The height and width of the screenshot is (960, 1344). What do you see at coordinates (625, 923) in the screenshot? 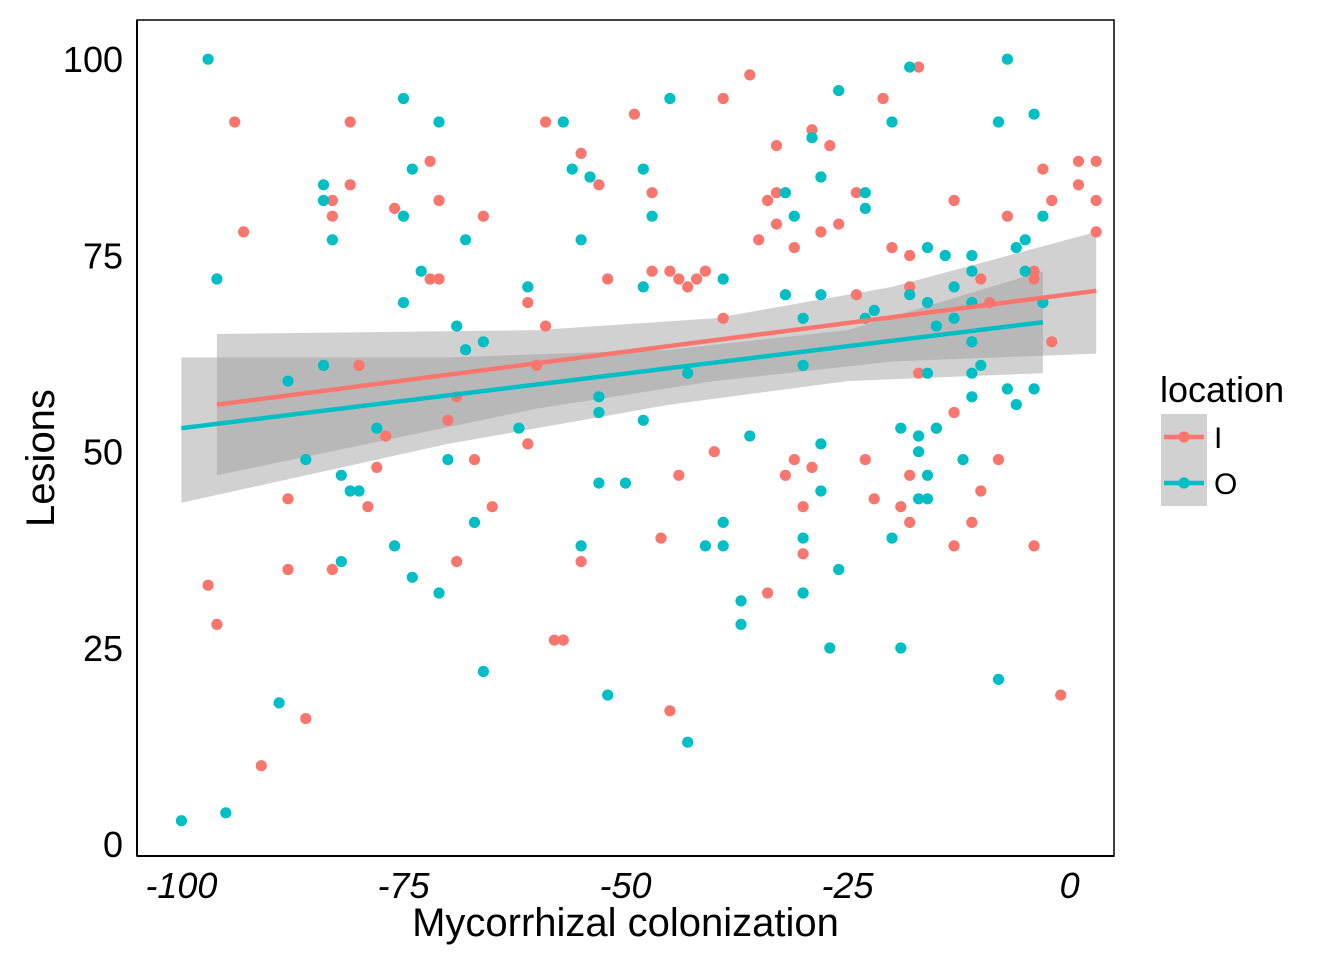
I see `x-axis-title: Mycorrhizal colonization` at bounding box center [625, 923].